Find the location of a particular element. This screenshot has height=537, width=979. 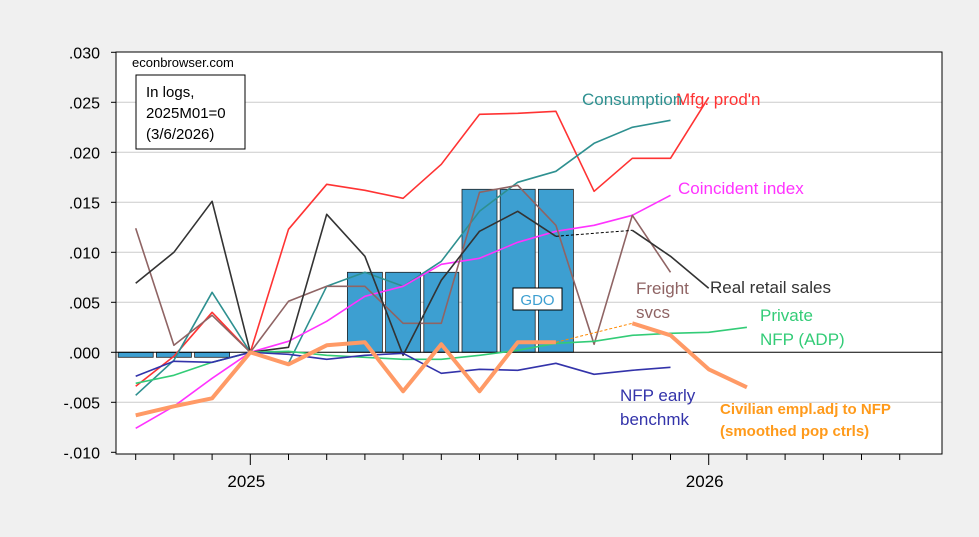

series-label: NFP (ADP) is located at coordinates (802, 339).